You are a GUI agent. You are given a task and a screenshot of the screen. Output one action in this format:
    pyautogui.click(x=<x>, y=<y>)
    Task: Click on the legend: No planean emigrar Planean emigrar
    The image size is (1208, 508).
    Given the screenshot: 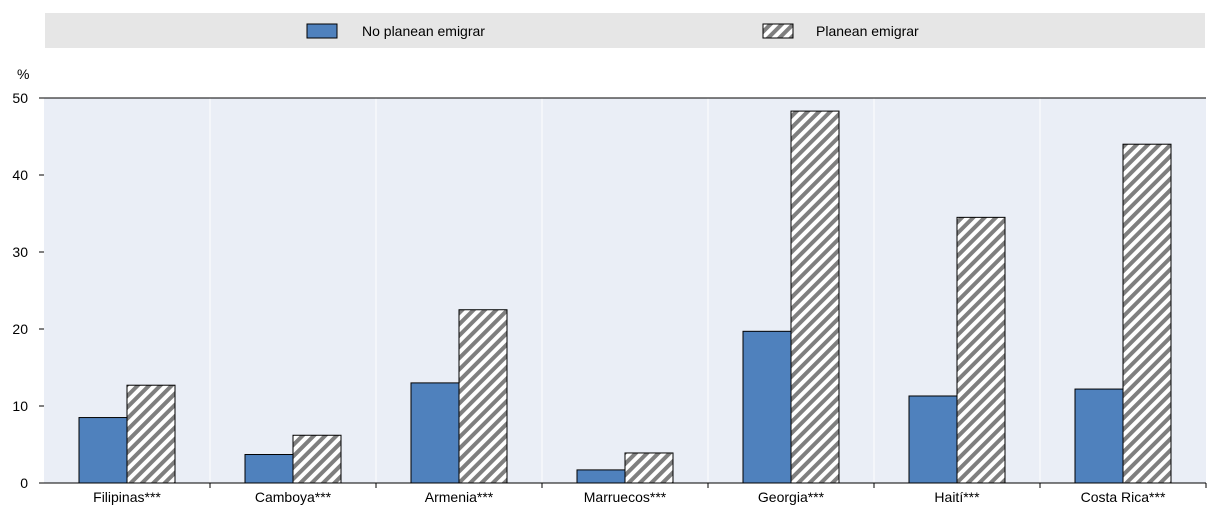 What is the action you would take?
    pyautogui.click(x=625, y=30)
    